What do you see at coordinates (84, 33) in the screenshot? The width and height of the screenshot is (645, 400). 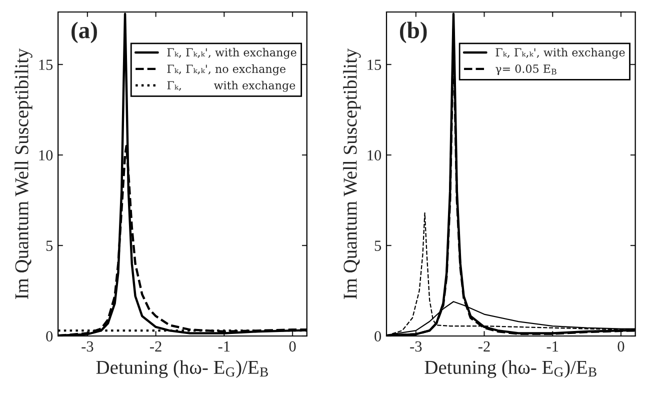 I see `annotation: (a)` at bounding box center [84, 33].